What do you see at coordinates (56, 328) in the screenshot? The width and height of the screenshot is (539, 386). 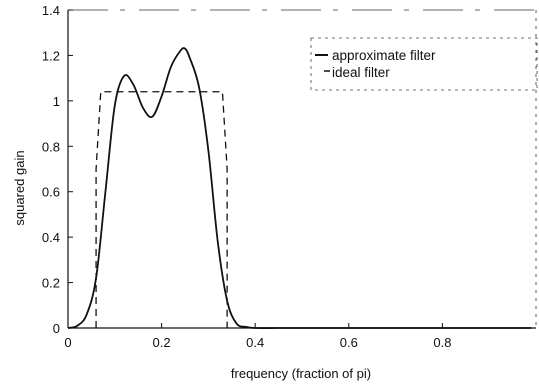 I see `y-tick-label: 0` at bounding box center [56, 328].